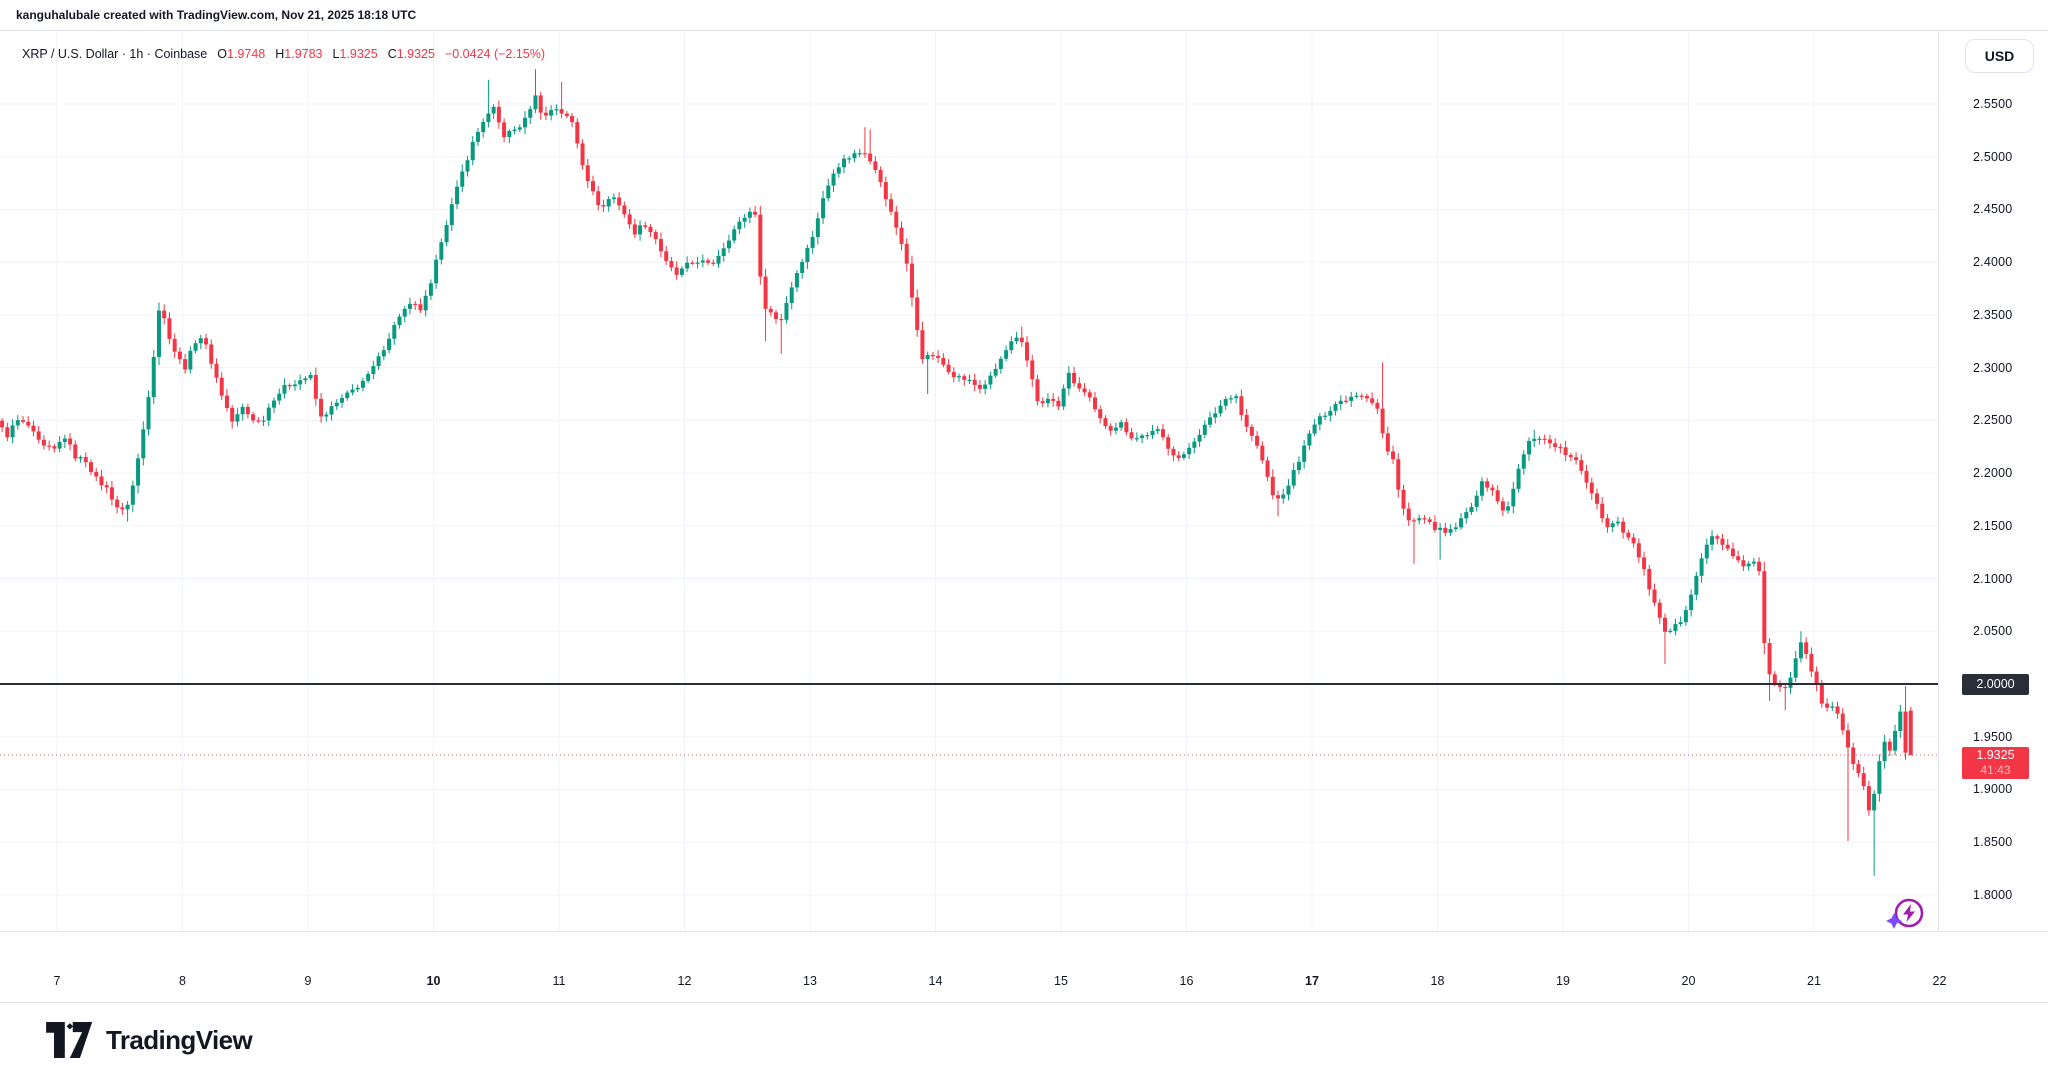 This screenshot has width=2048, height=1078. Describe the element at coordinates (1993, 367) in the screenshot. I see `price-tick-label: 2.3000` at that location.